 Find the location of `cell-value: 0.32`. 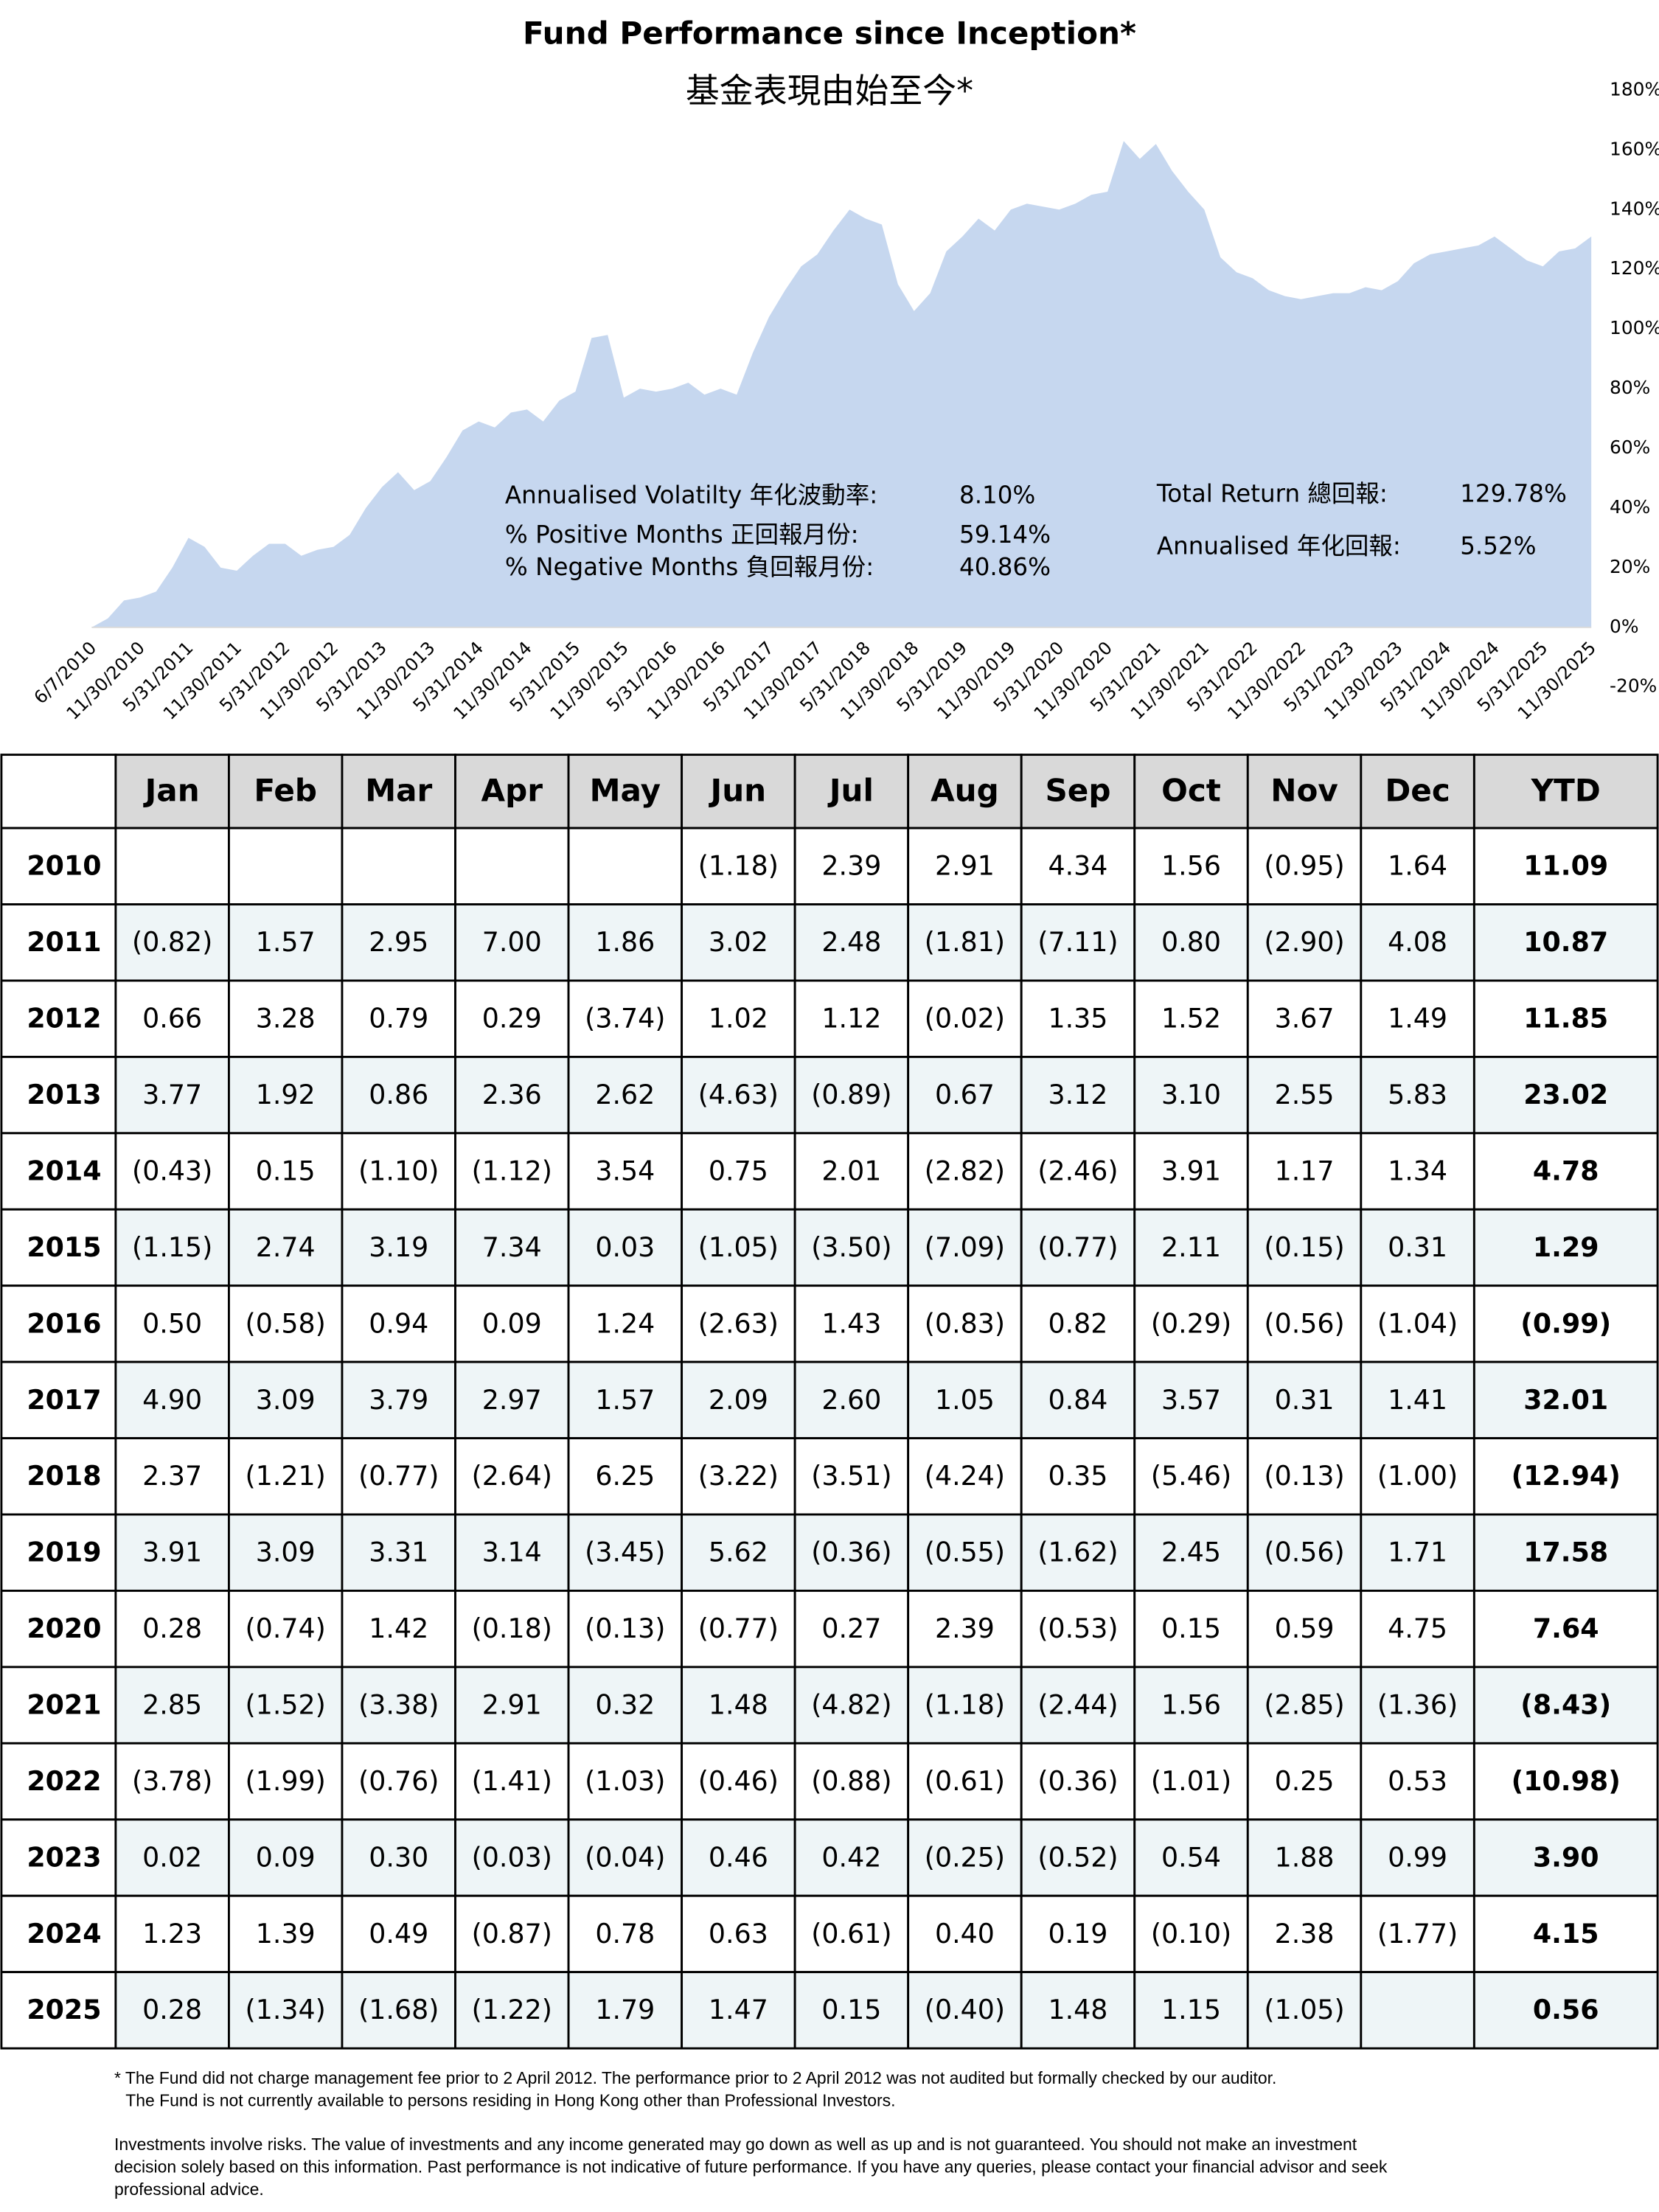

cell-value: 0.32 is located at coordinates (625, 1705).